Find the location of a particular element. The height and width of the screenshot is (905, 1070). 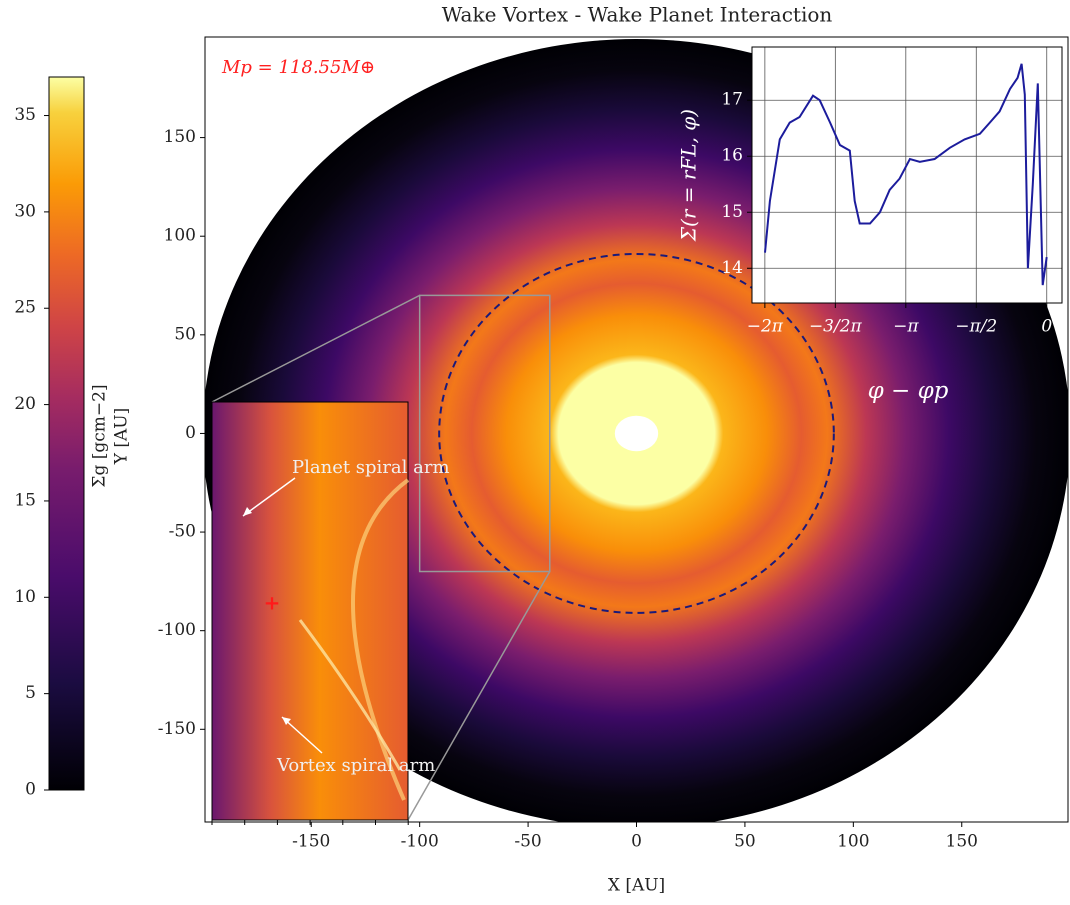

zoom-box is located at coordinates (484, 433).